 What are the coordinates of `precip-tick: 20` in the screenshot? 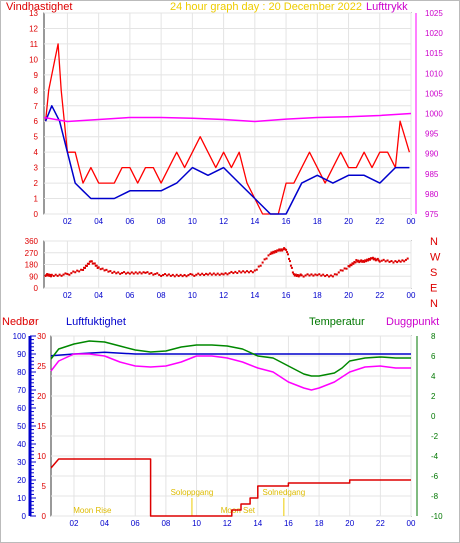 It's located at (41, 396).